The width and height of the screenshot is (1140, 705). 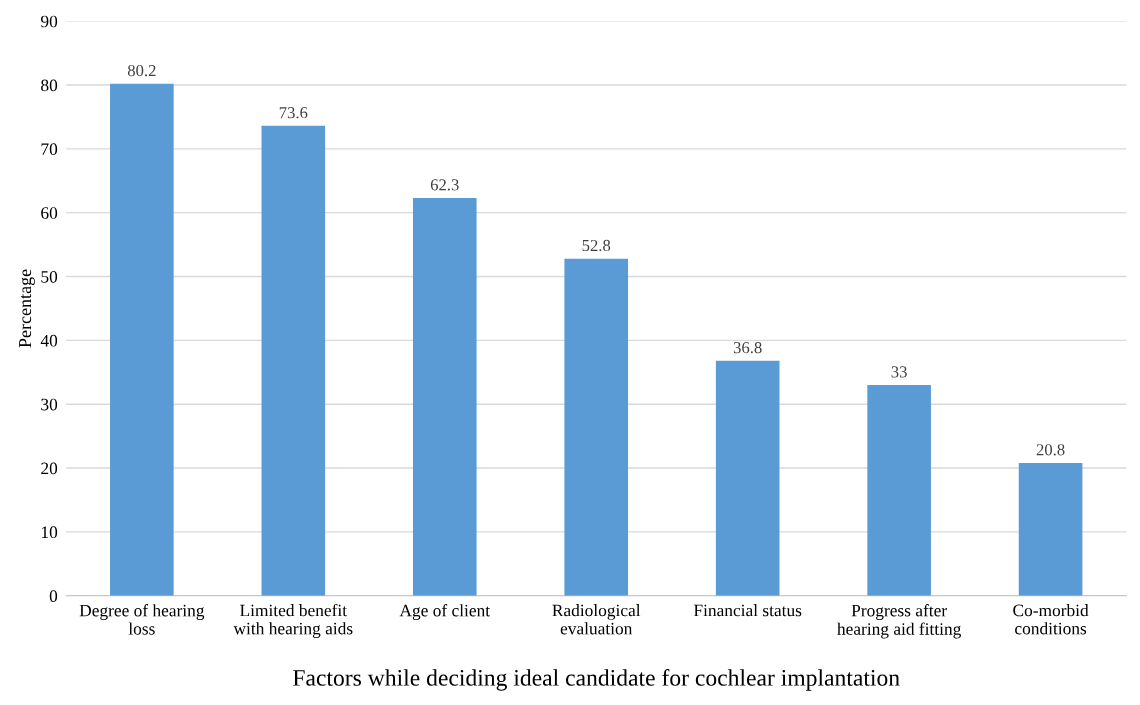 I want to click on y-tick-label: 10, so click(x=49, y=532).